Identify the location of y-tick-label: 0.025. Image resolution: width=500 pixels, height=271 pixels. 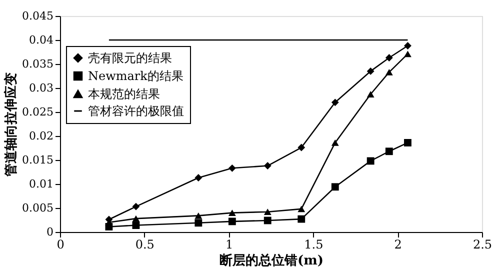
(38, 112).